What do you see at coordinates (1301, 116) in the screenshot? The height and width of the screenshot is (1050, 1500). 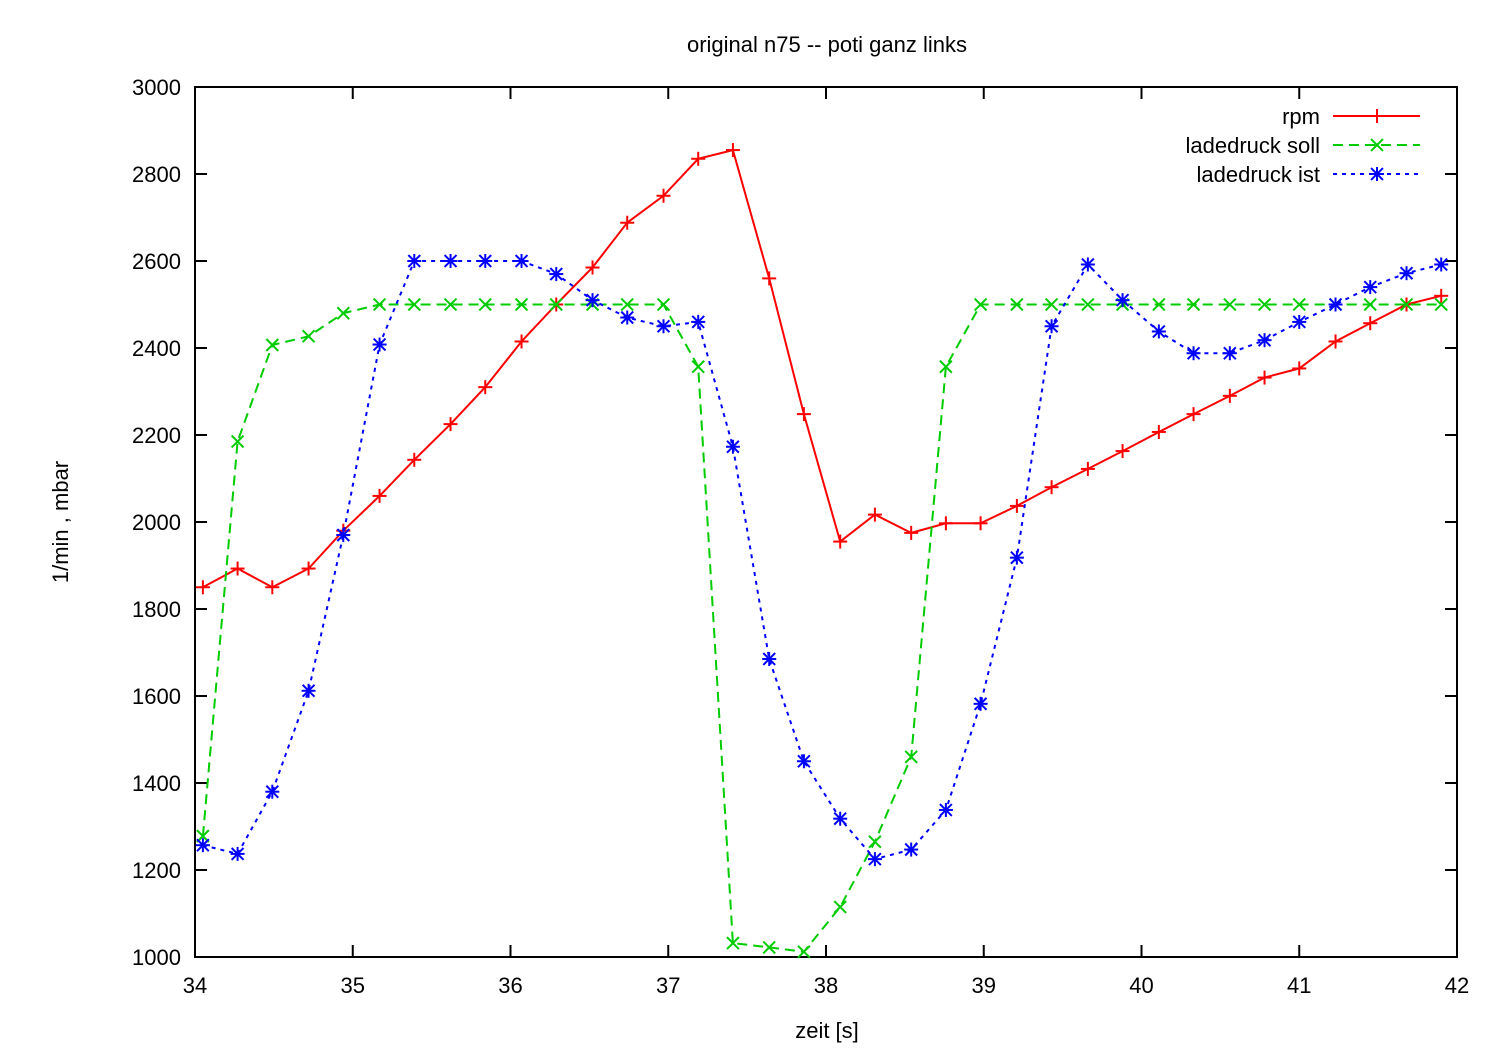 I see `legend-label: rpm` at bounding box center [1301, 116].